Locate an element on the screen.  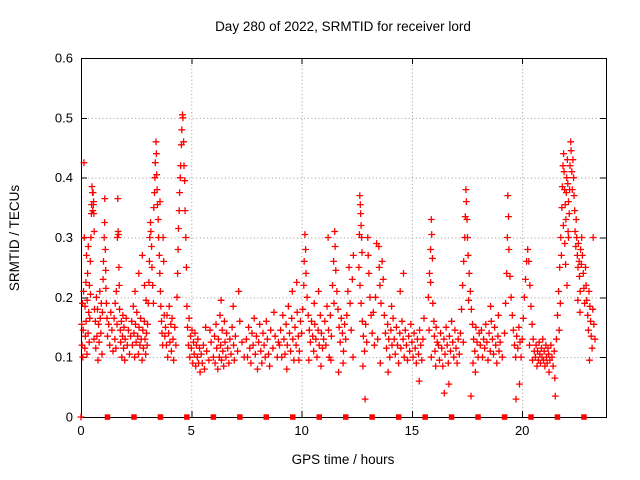
y-tick-label: 0.3 is located at coordinates (64, 237).